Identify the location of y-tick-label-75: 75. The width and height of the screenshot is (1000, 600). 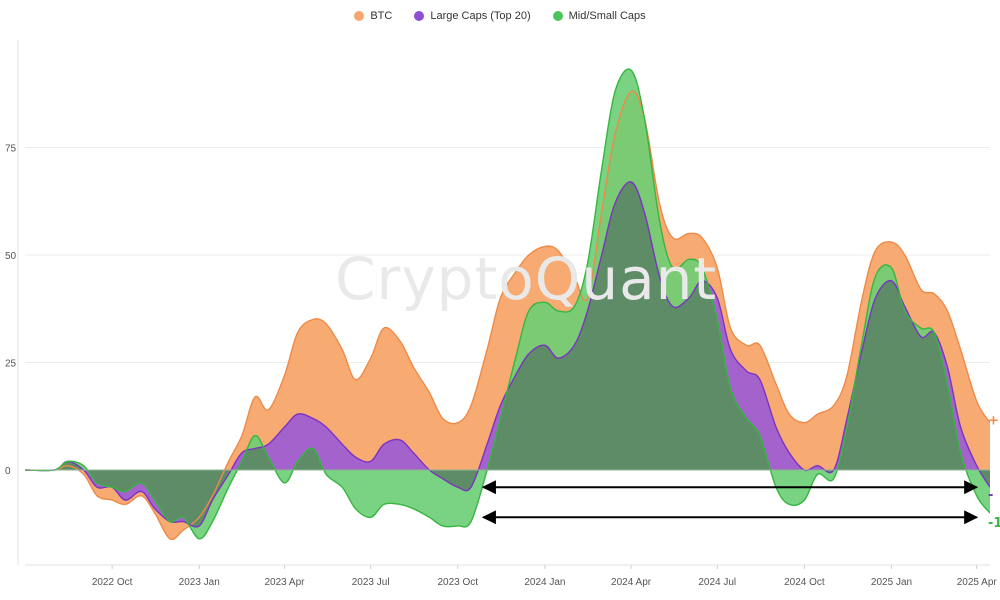
(11, 149).